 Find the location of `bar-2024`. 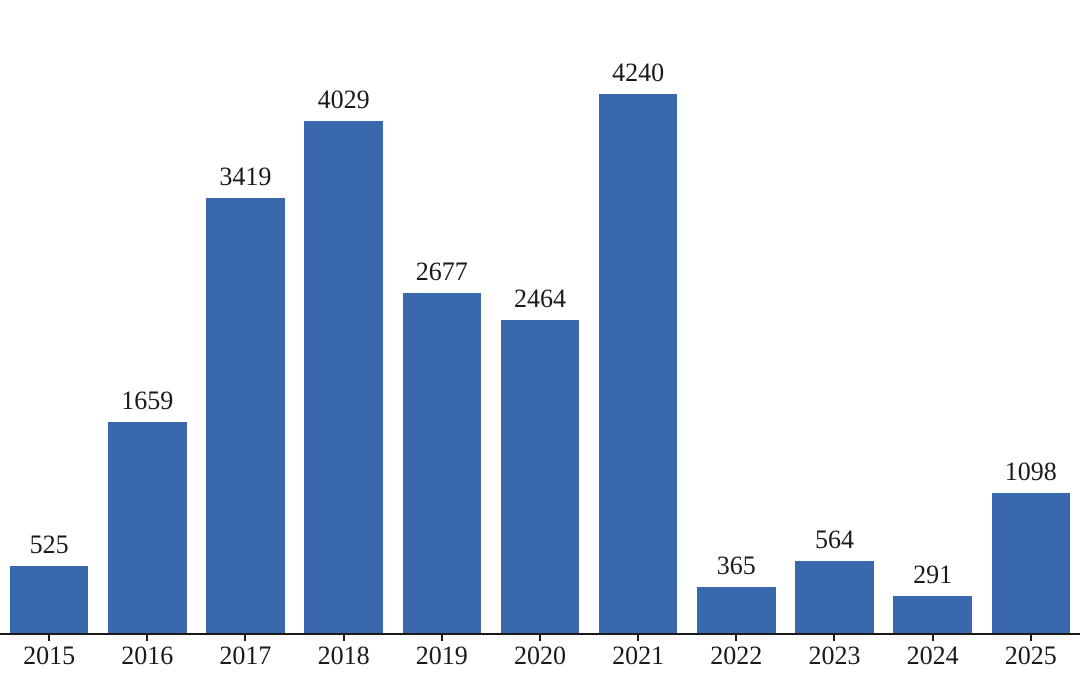

bar-2024 is located at coordinates (932, 614).